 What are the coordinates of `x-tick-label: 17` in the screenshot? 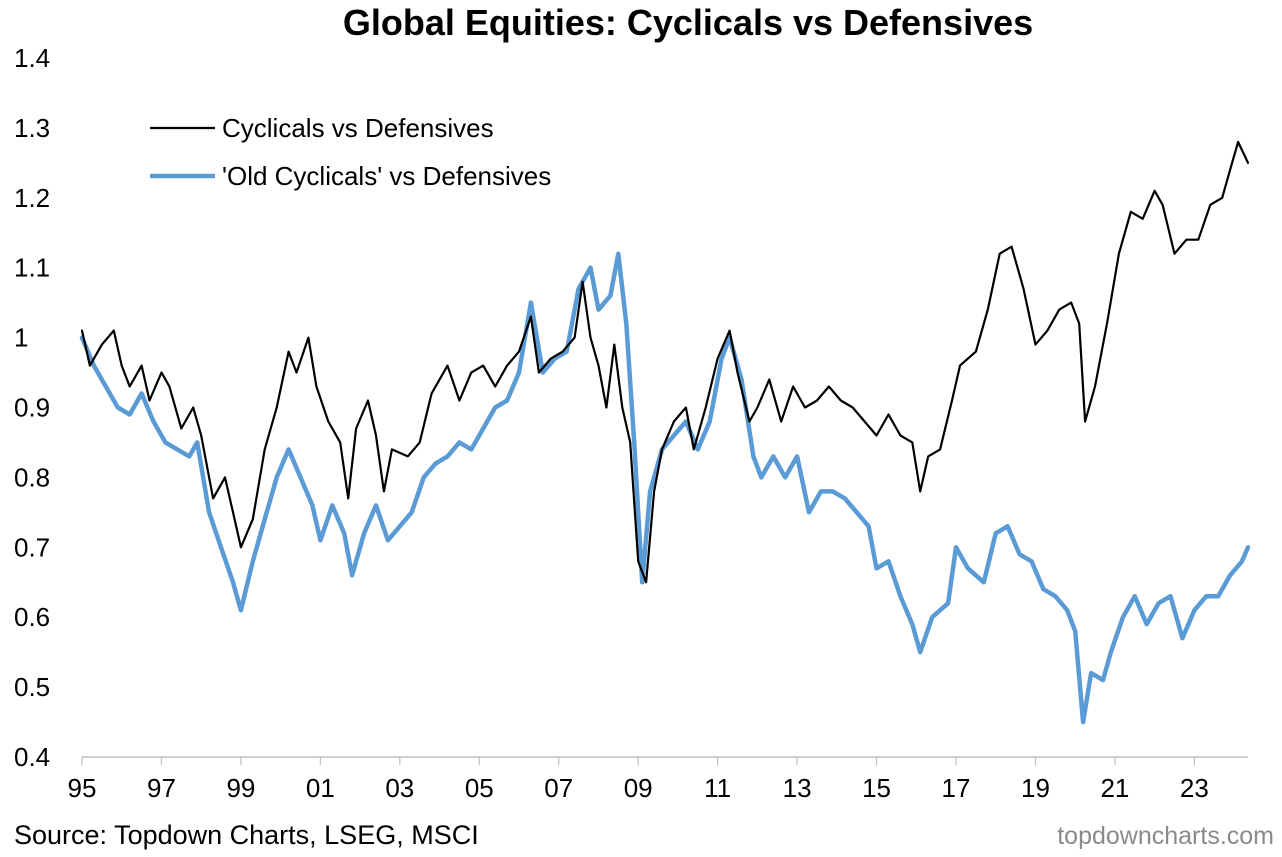 It's located at (956, 788).